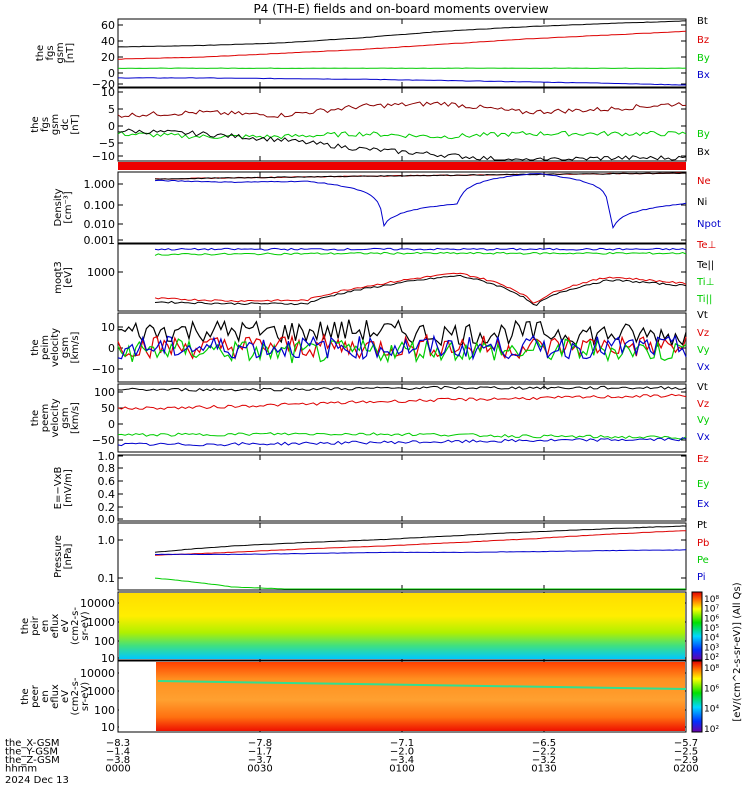 The height and width of the screenshot is (800, 750). What do you see at coordinates (401, 34) in the screenshot?
I see `series-Bt` at bounding box center [401, 34].